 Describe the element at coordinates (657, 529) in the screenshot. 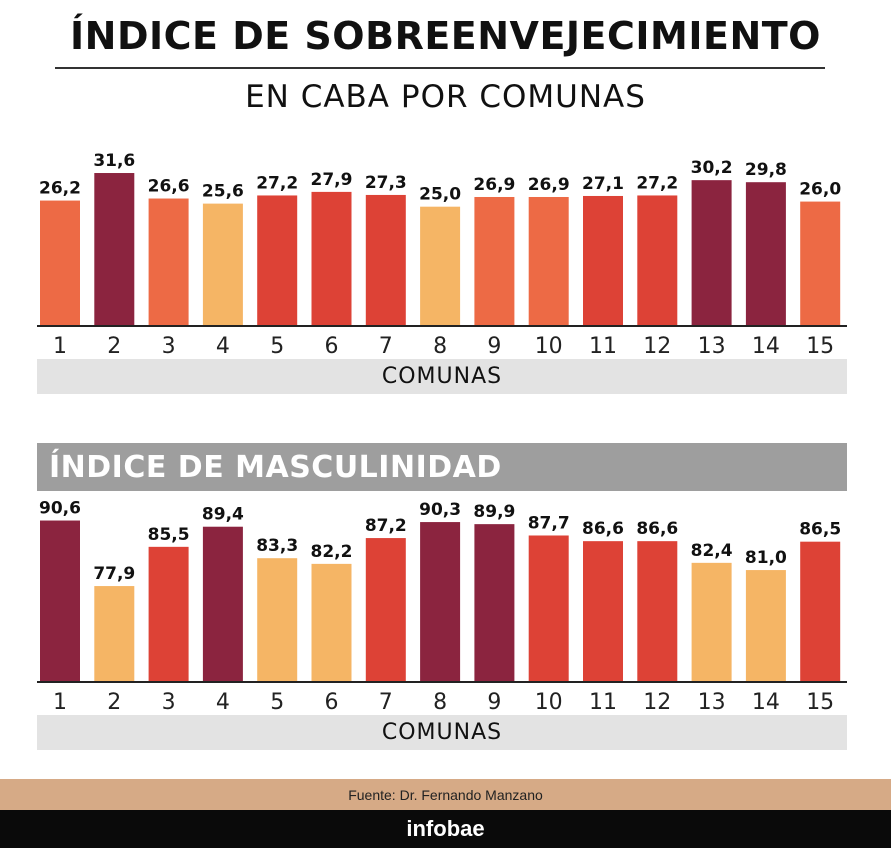

I see `value-label-2-12: 86,6` at that location.